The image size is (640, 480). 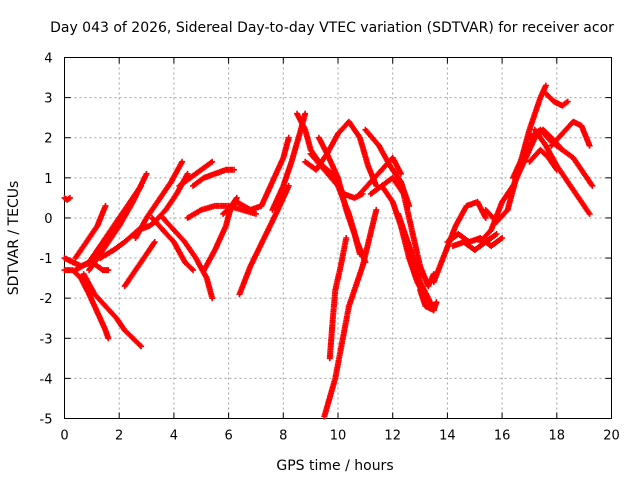 What do you see at coordinates (174, 436) in the screenshot?
I see `x-tick-label: 4` at bounding box center [174, 436].